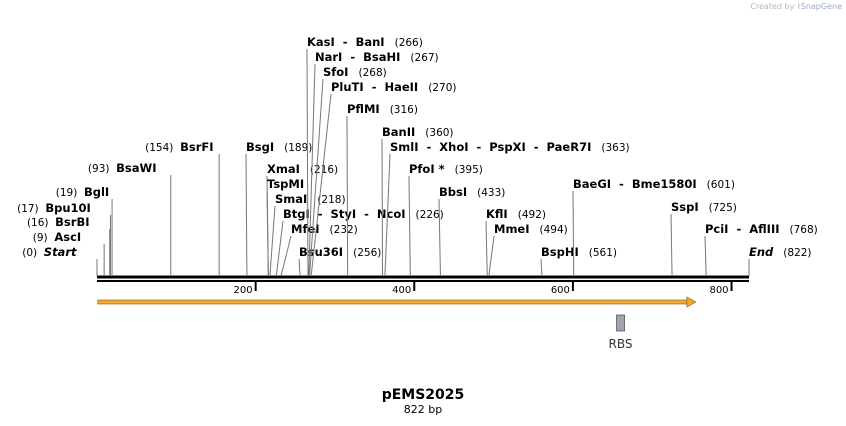 The image size is (846, 426). Describe the element at coordinates (122, 168) in the screenshot. I see `site-label: (93) BsaWI` at that location.